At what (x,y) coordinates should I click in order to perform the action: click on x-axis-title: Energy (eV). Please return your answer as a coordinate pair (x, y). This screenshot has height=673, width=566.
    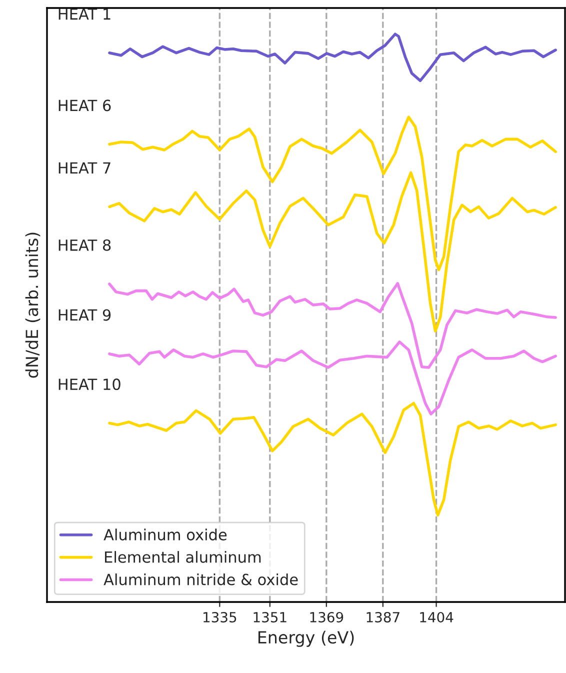
    Looking at the image, I should click on (306, 638).